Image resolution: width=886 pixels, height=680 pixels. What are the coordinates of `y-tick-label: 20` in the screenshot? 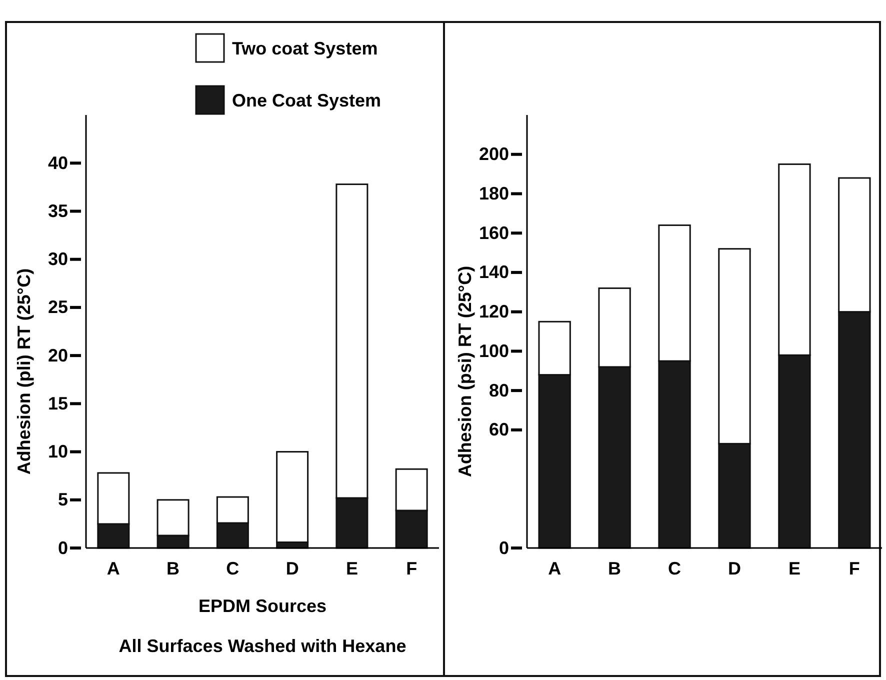 It's located at (58, 355).